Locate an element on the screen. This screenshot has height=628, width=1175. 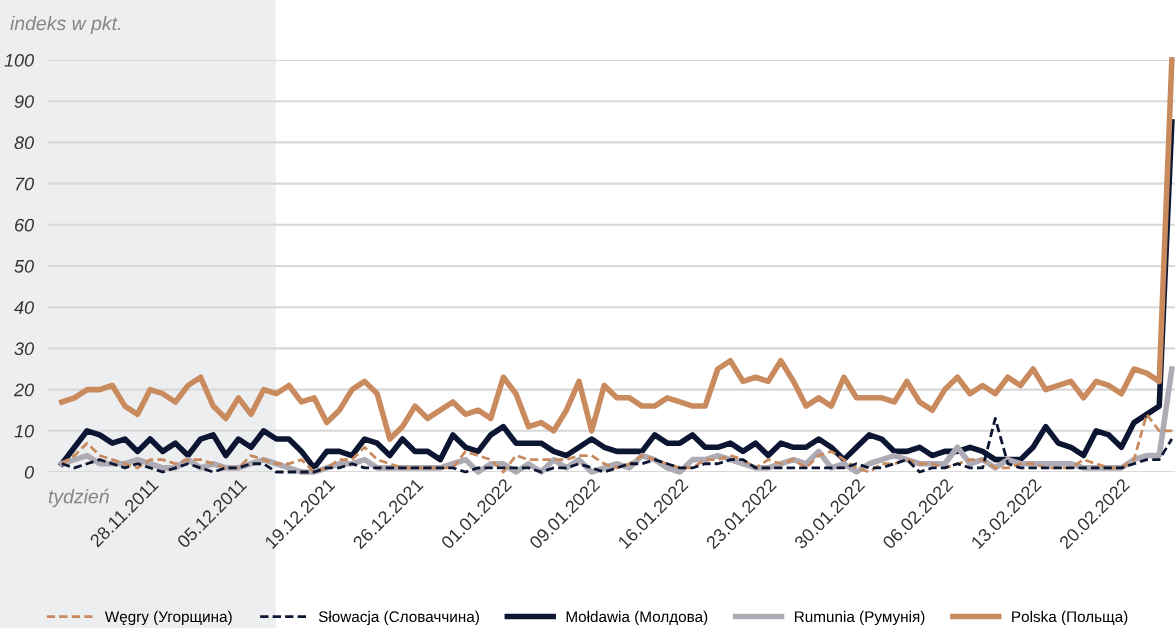
legend-label: Węgry (Угорщина) is located at coordinates (168, 618).